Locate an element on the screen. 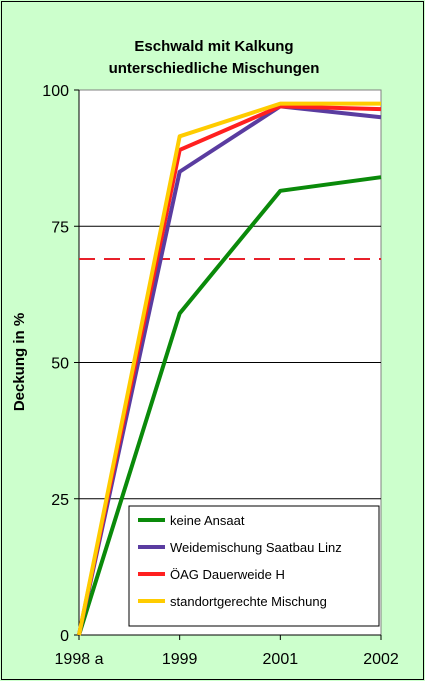 This screenshot has height=681, width=425. y-tick-label: 100 is located at coordinates (55, 91).